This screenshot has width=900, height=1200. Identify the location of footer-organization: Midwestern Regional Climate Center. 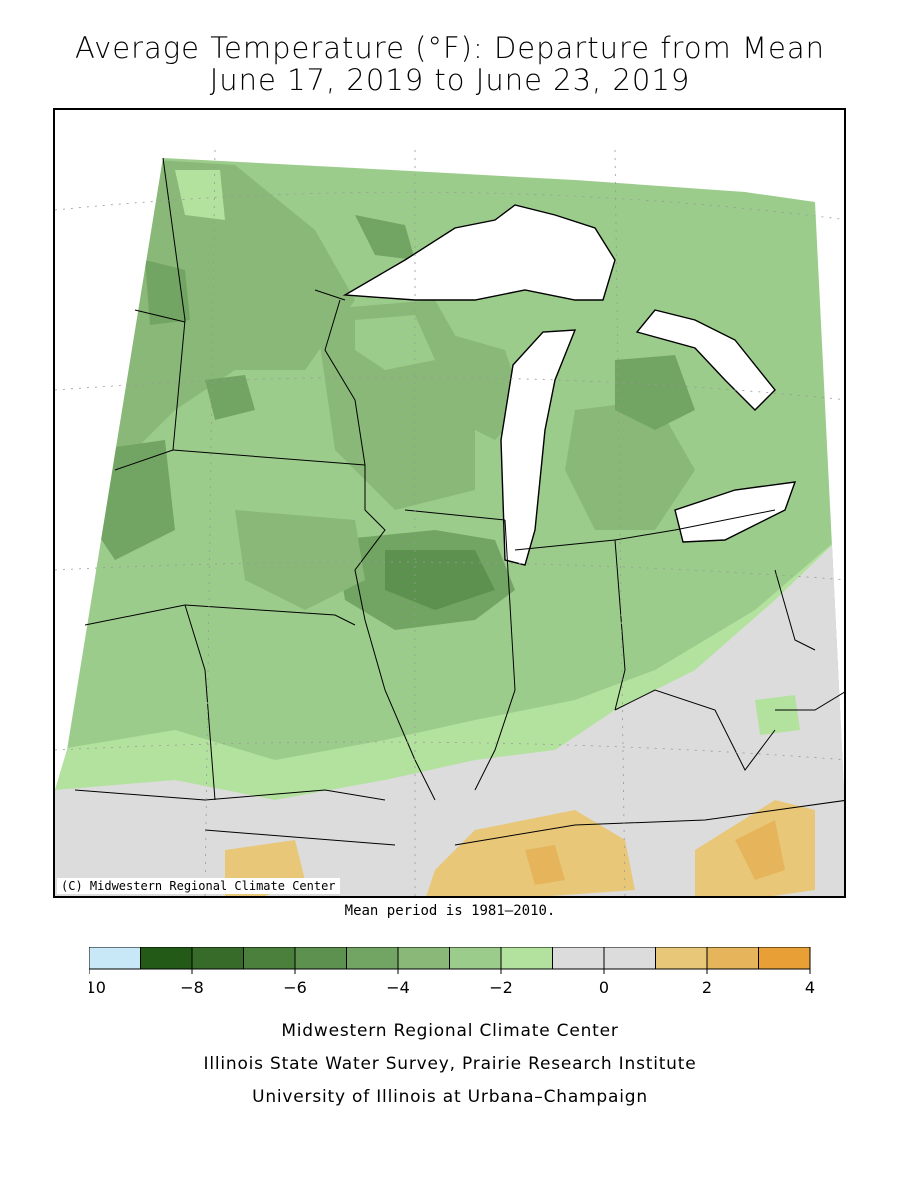
(450, 1031).